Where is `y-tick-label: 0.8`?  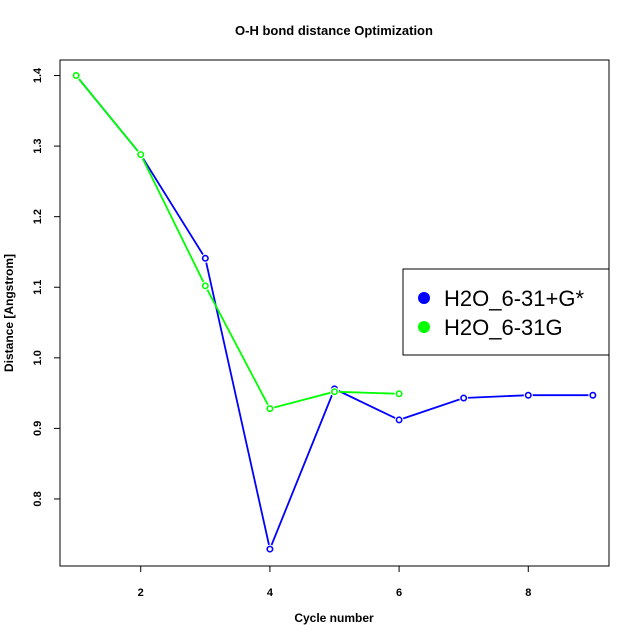
y-tick-label: 0.8 is located at coordinates (38, 498).